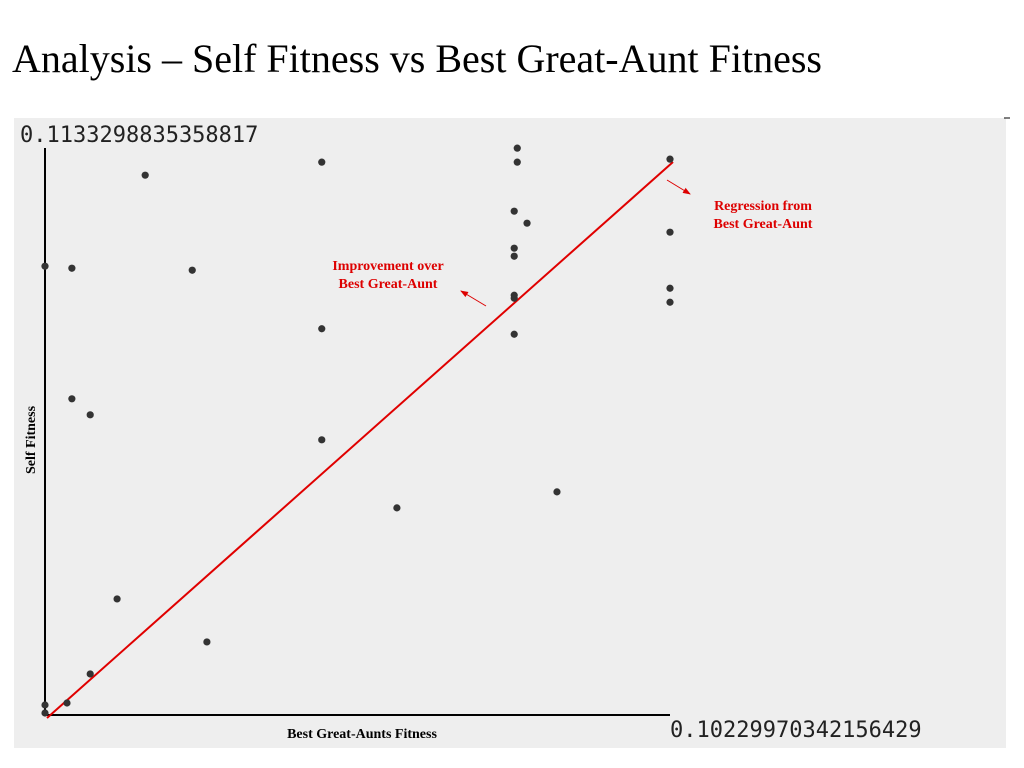  Describe the element at coordinates (387, 266) in the screenshot. I see `annotation: Improvement over` at that location.